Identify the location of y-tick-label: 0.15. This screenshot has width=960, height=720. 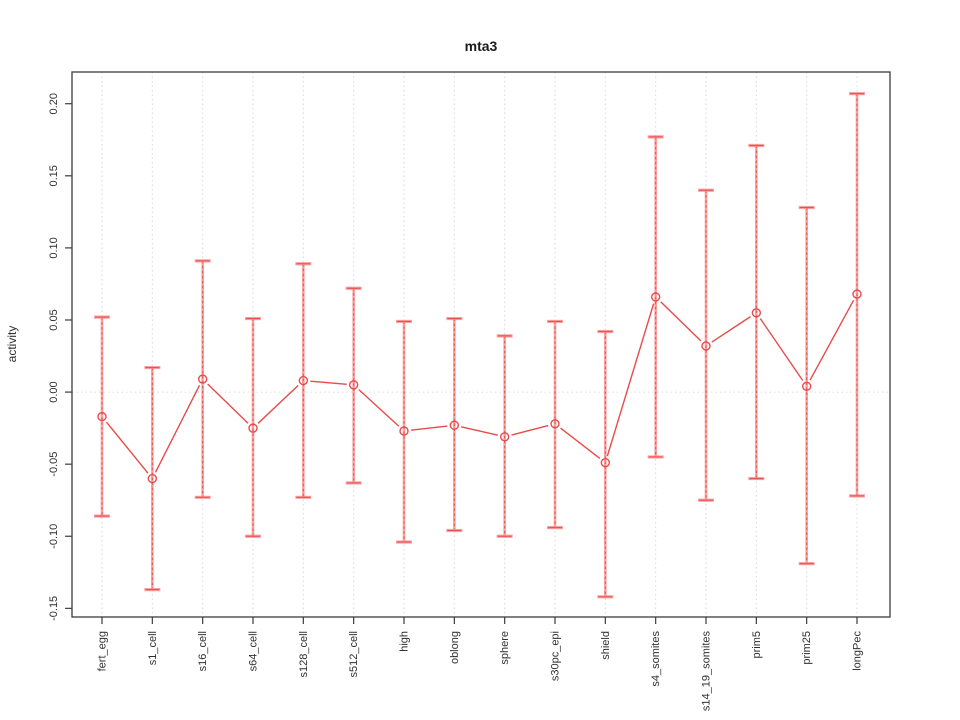
(54, 175).